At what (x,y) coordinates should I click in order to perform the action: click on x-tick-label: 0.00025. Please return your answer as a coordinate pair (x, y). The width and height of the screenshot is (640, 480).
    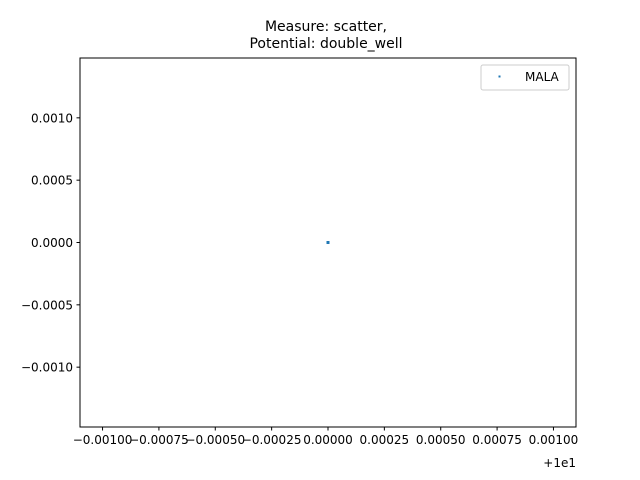
    Looking at the image, I should click on (385, 440).